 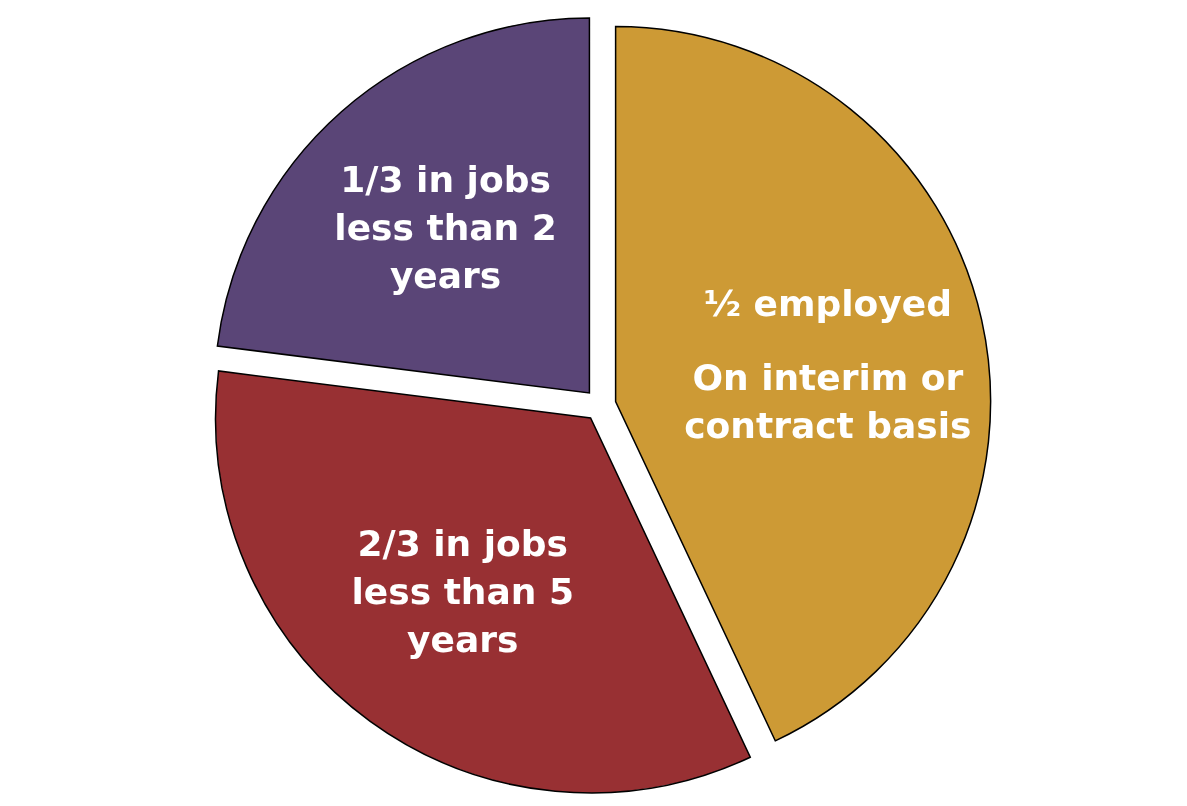 I want to click on slice-label: ½ employed On interim or contract basis, so click(x=828, y=365).